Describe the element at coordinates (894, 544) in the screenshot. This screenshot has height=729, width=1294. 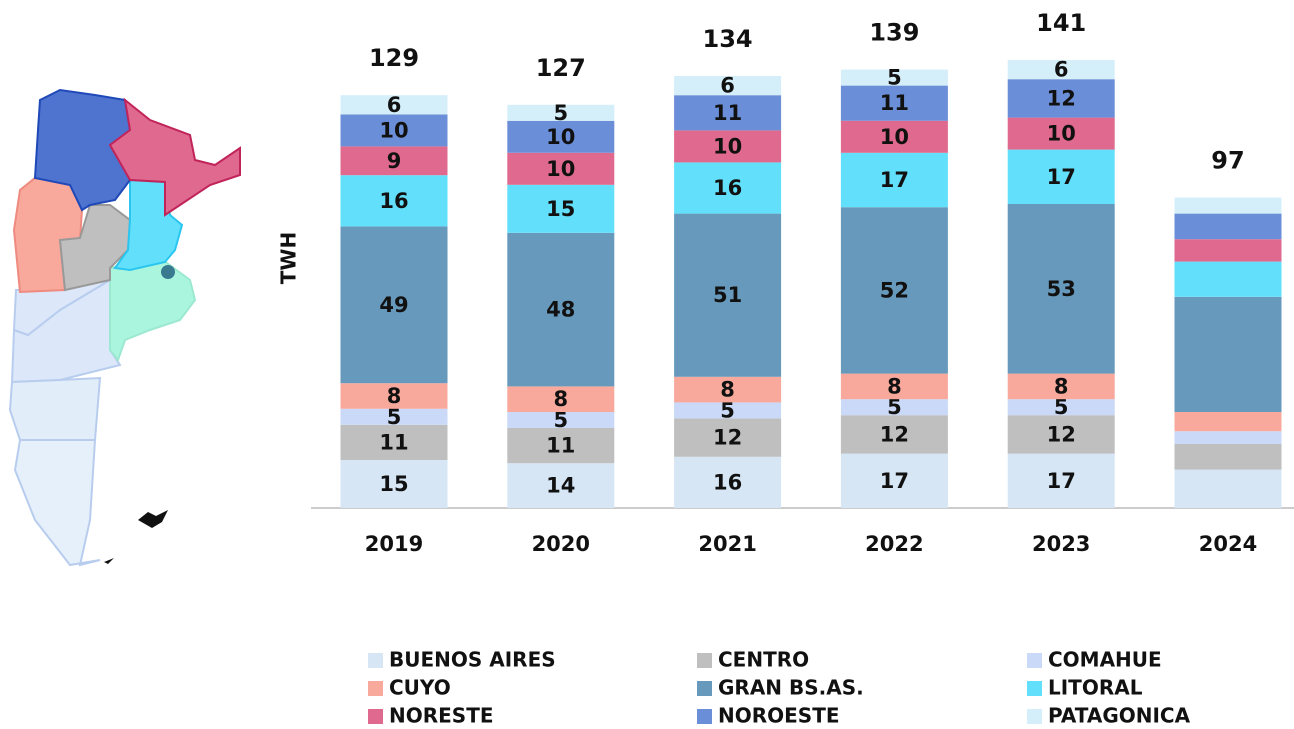
I see `x-tick-label: 2022` at that location.